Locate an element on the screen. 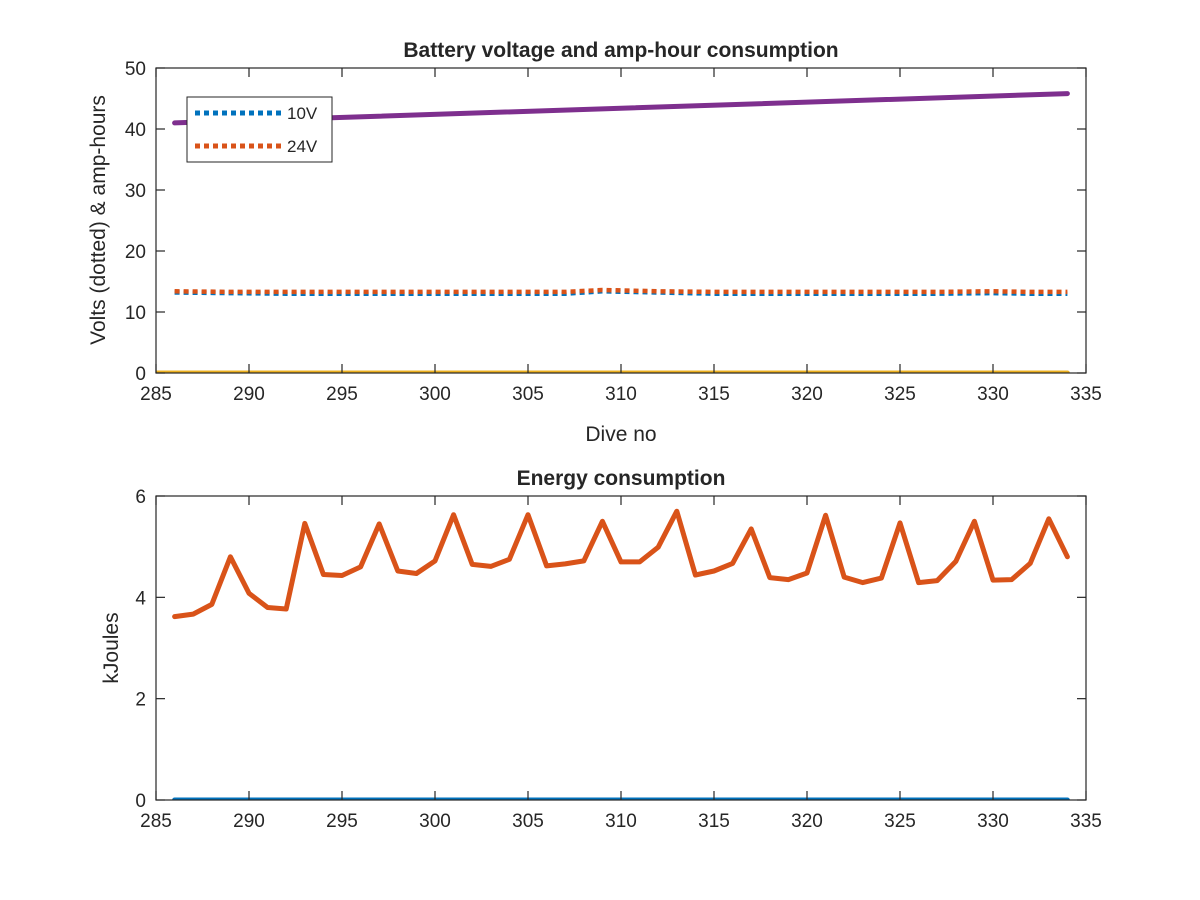 The width and height of the screenshot is (1200, 900). energy-xtick-label-3: 300 is located at coordinates (435, 821).